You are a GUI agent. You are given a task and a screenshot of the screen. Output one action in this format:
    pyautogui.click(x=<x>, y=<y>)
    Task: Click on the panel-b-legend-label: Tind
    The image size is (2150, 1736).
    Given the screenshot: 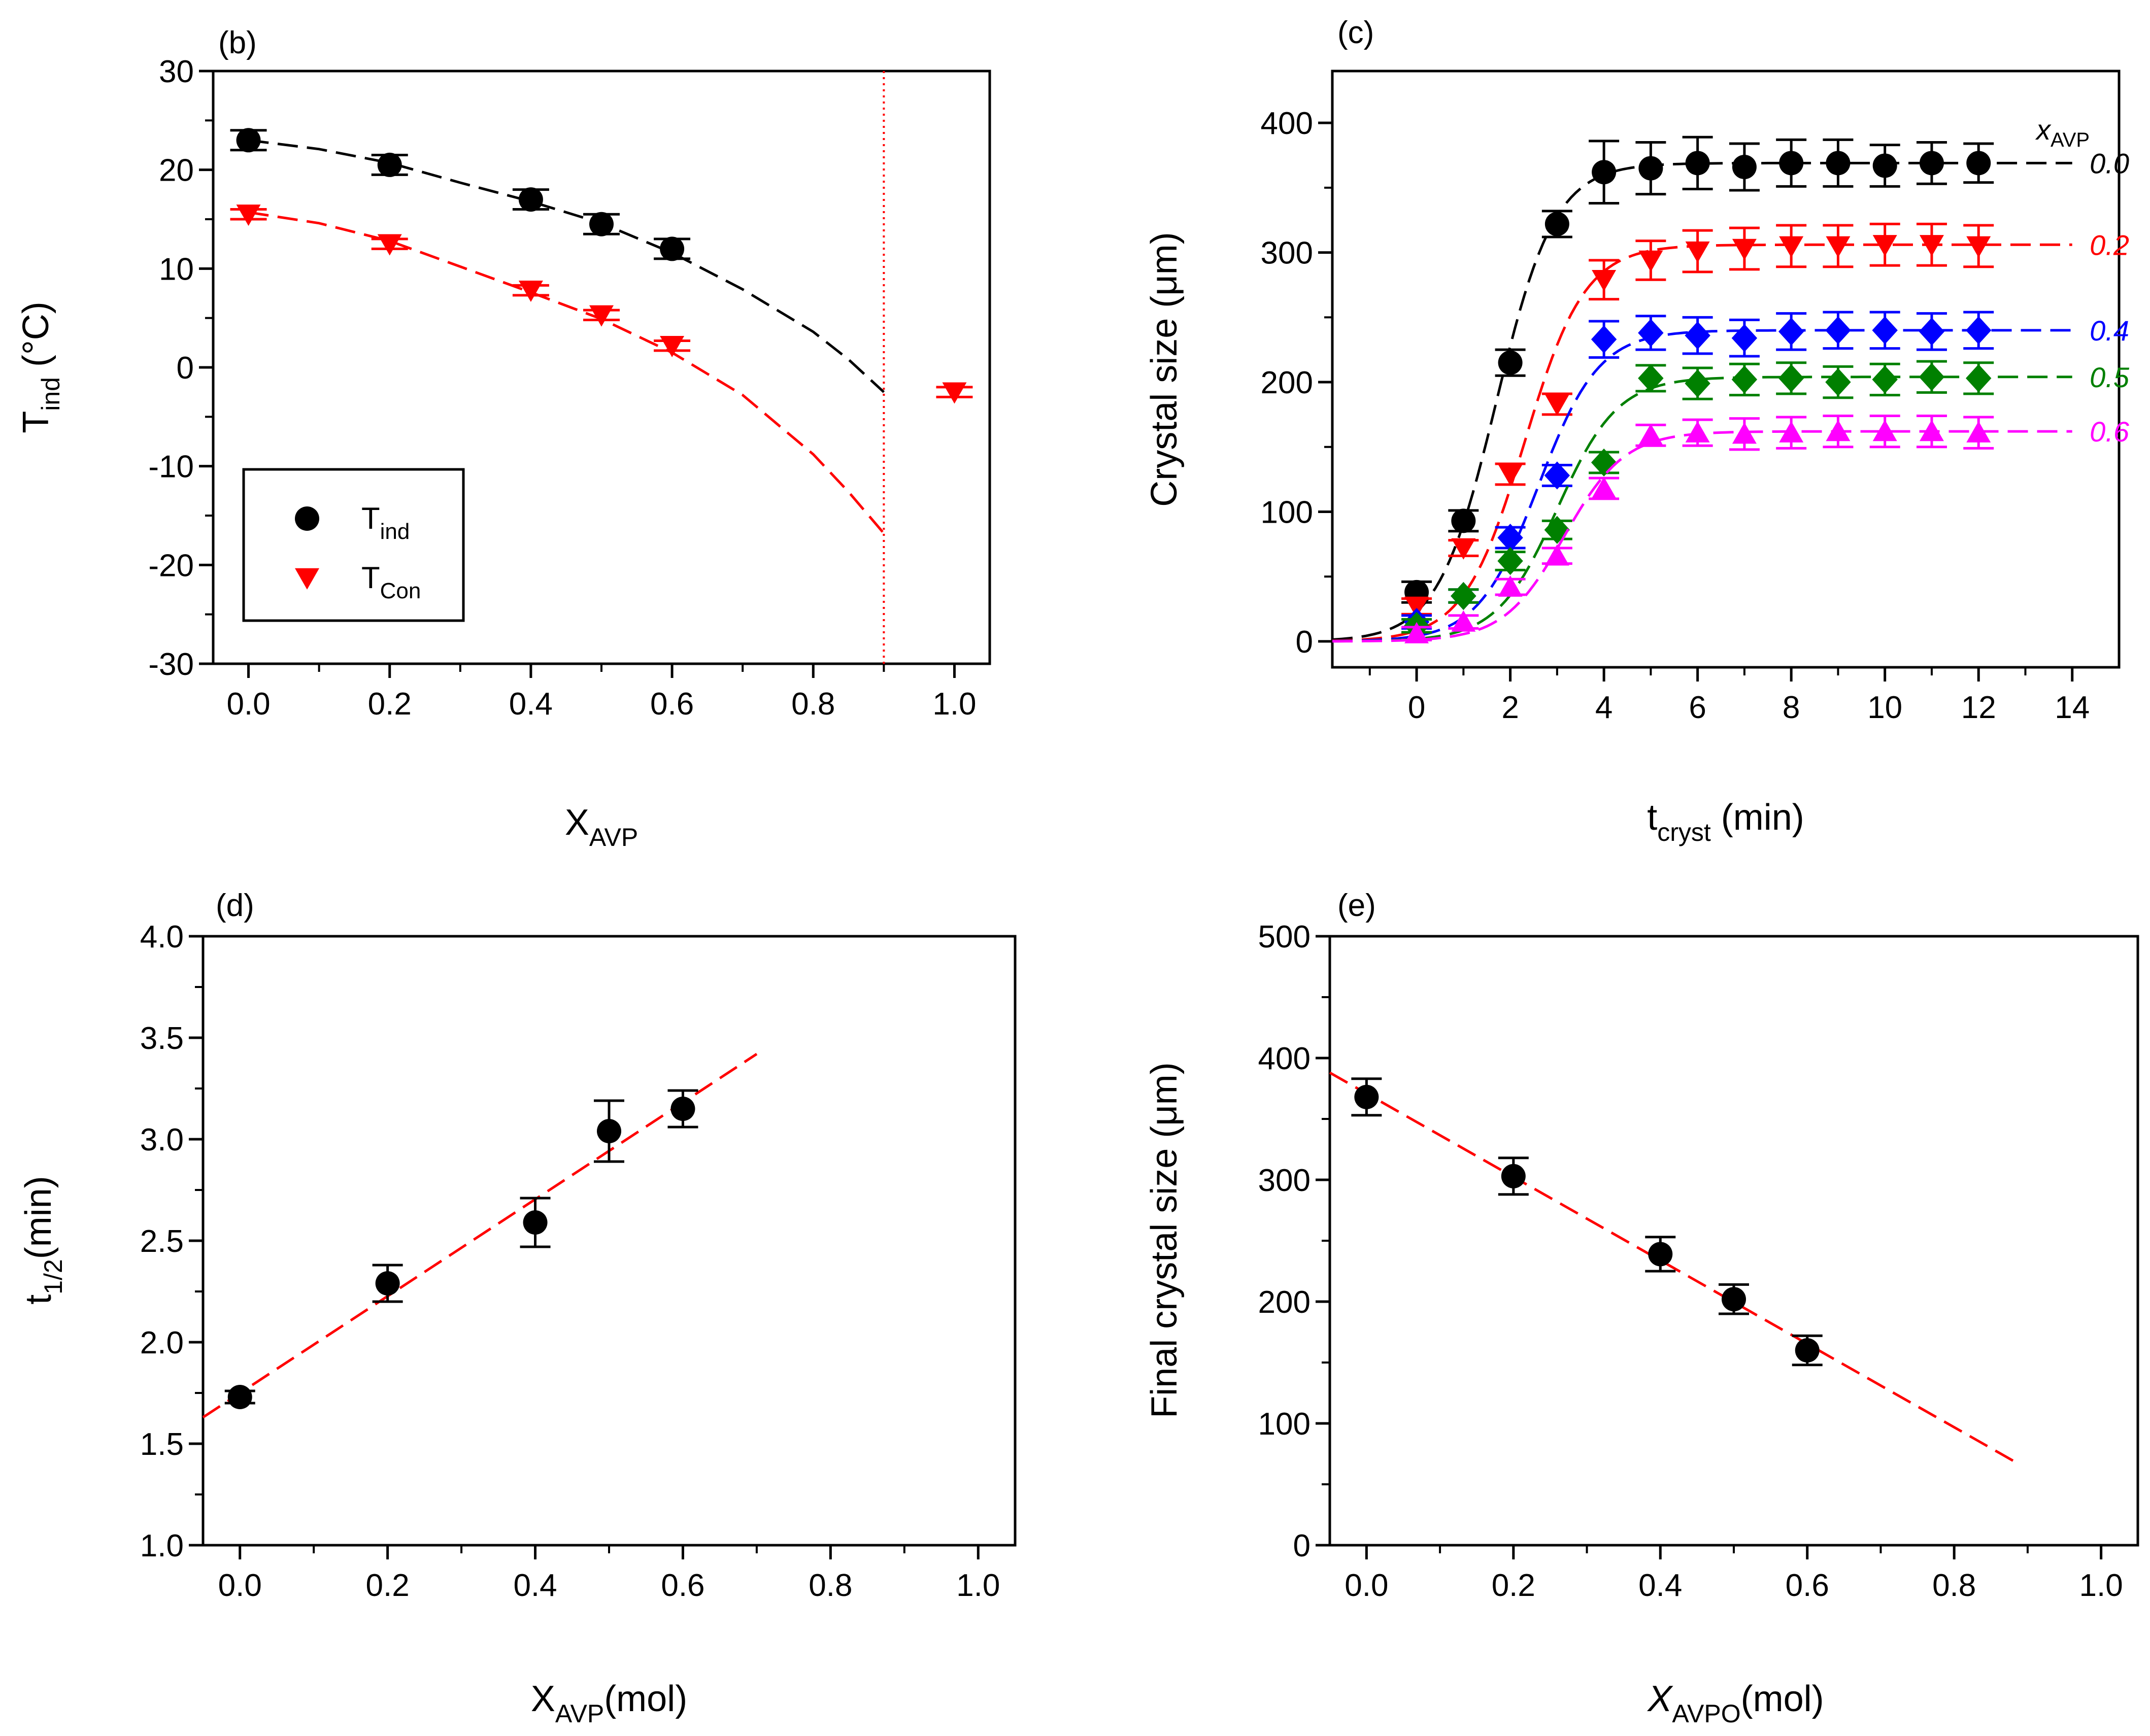 What is the action you would take?
    pyautogui.click(x=385, y=522)
    